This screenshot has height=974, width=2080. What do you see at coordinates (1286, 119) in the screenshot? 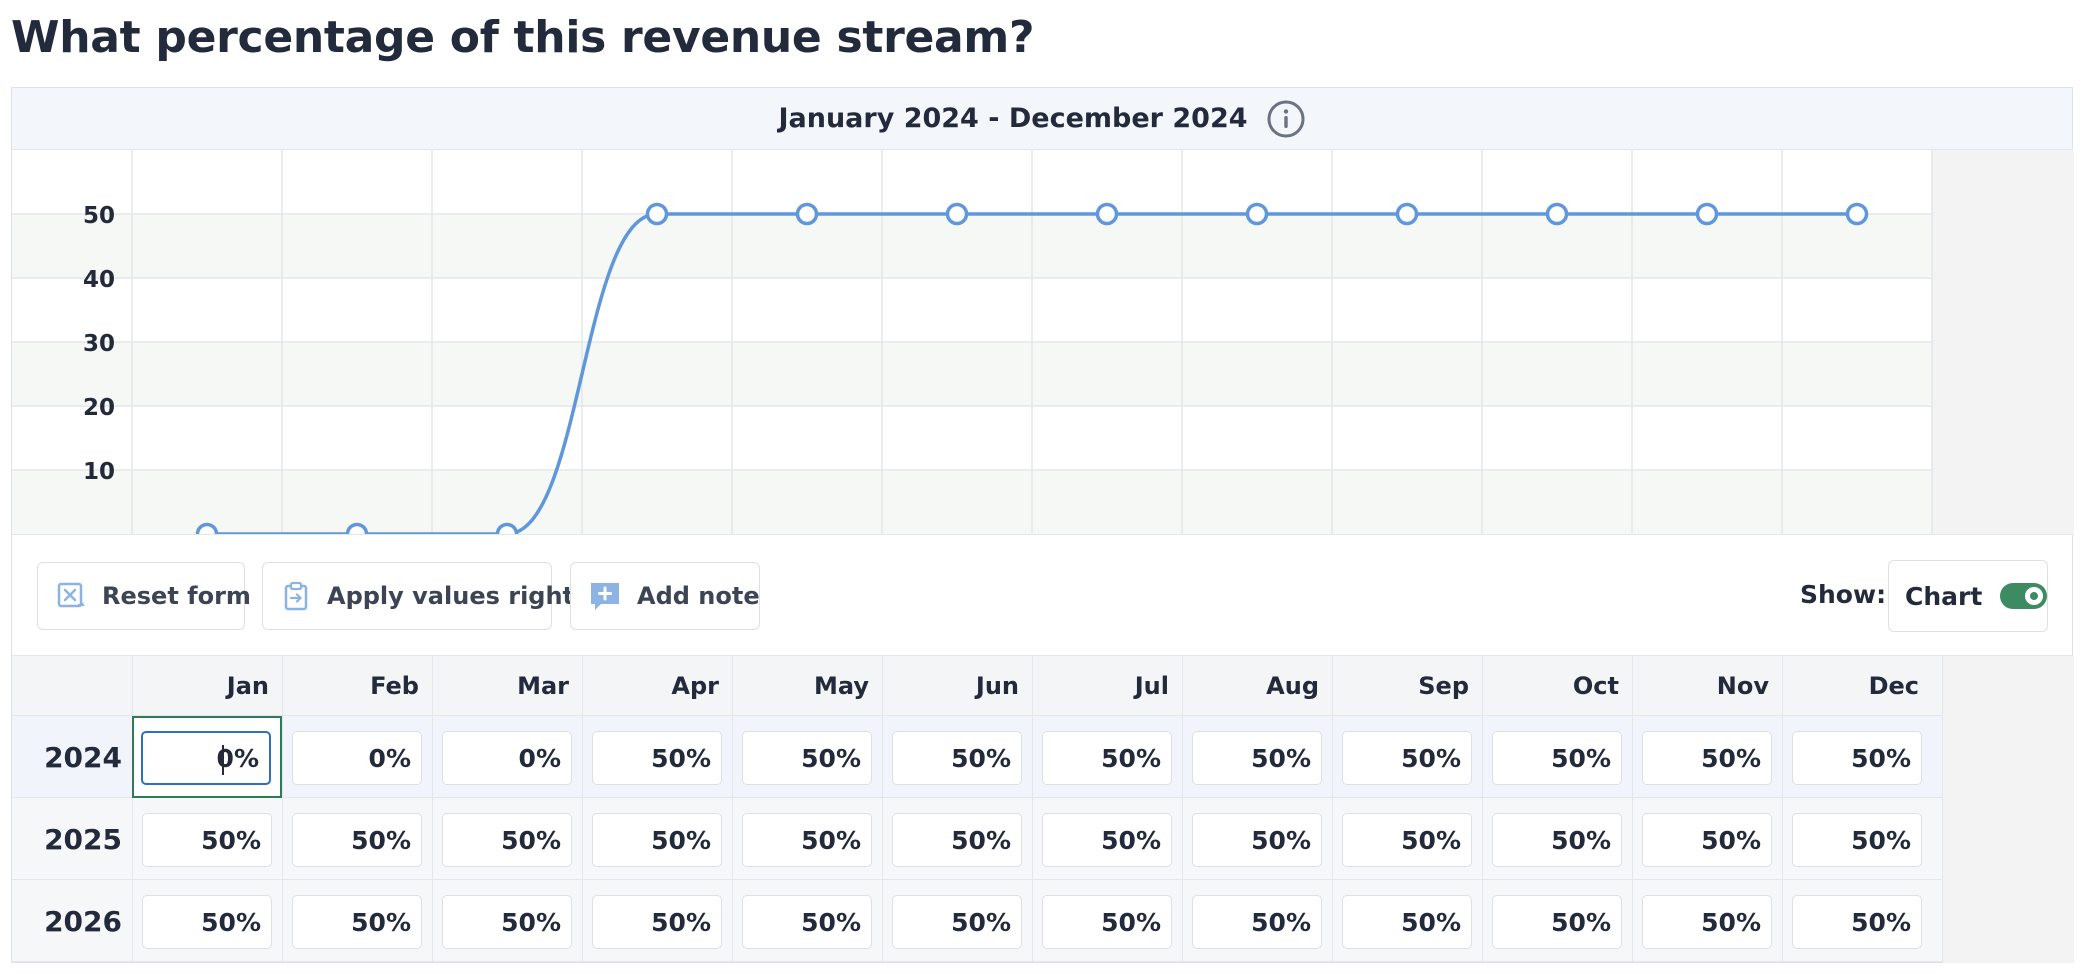
I see `info-icon` at bounding box center [1286, 119].